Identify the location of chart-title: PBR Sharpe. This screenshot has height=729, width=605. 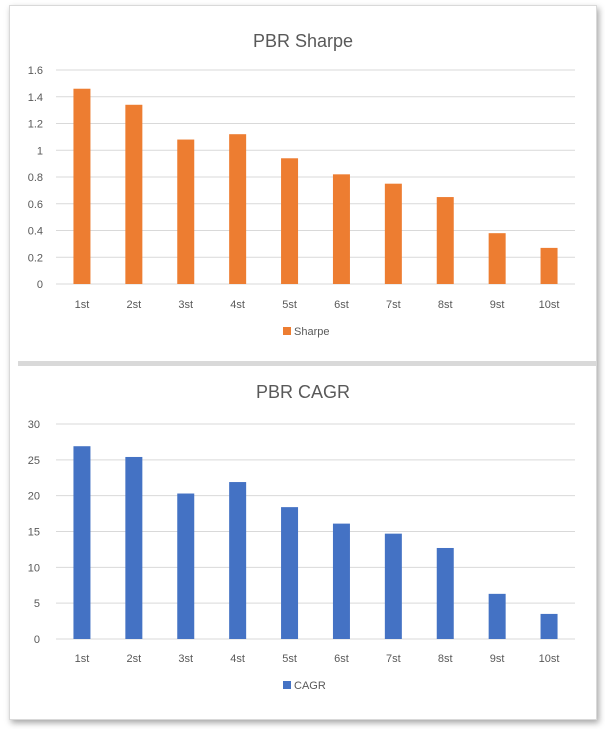
(303, 41).